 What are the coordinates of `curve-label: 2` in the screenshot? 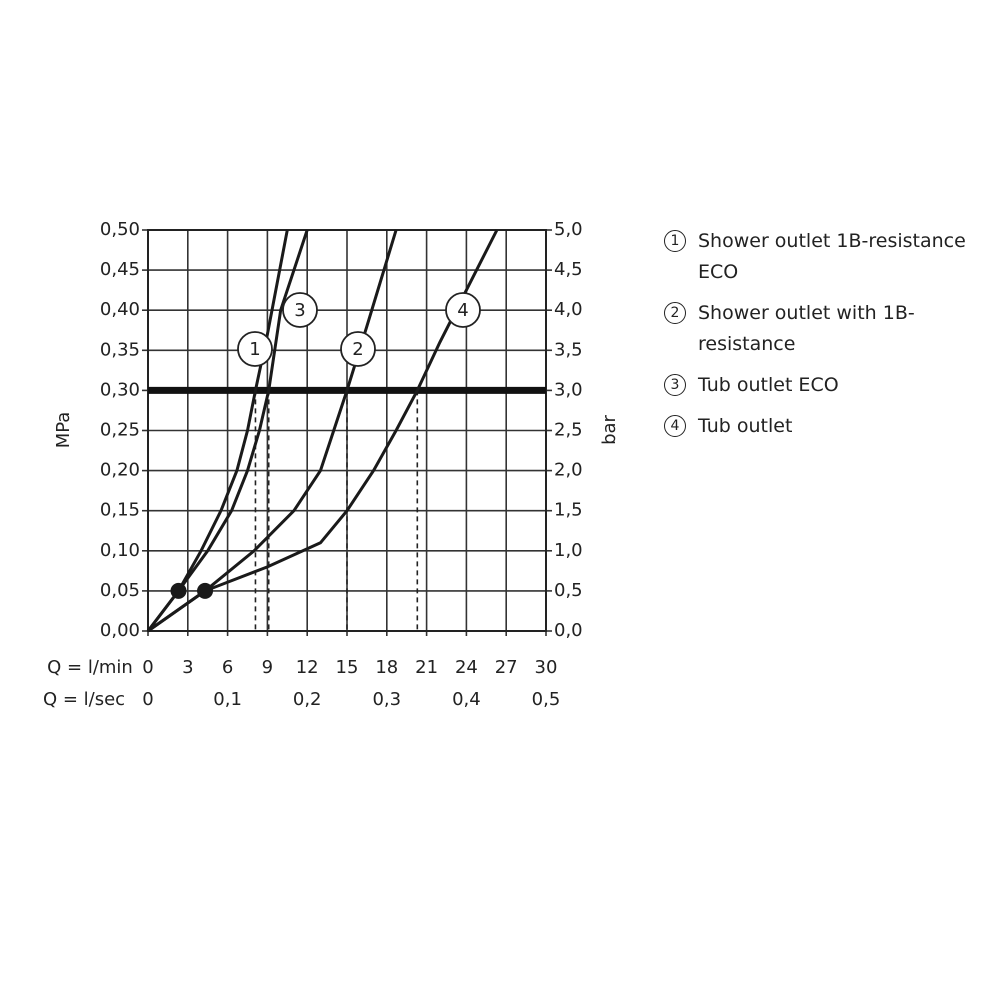 It's located at (357, 349).